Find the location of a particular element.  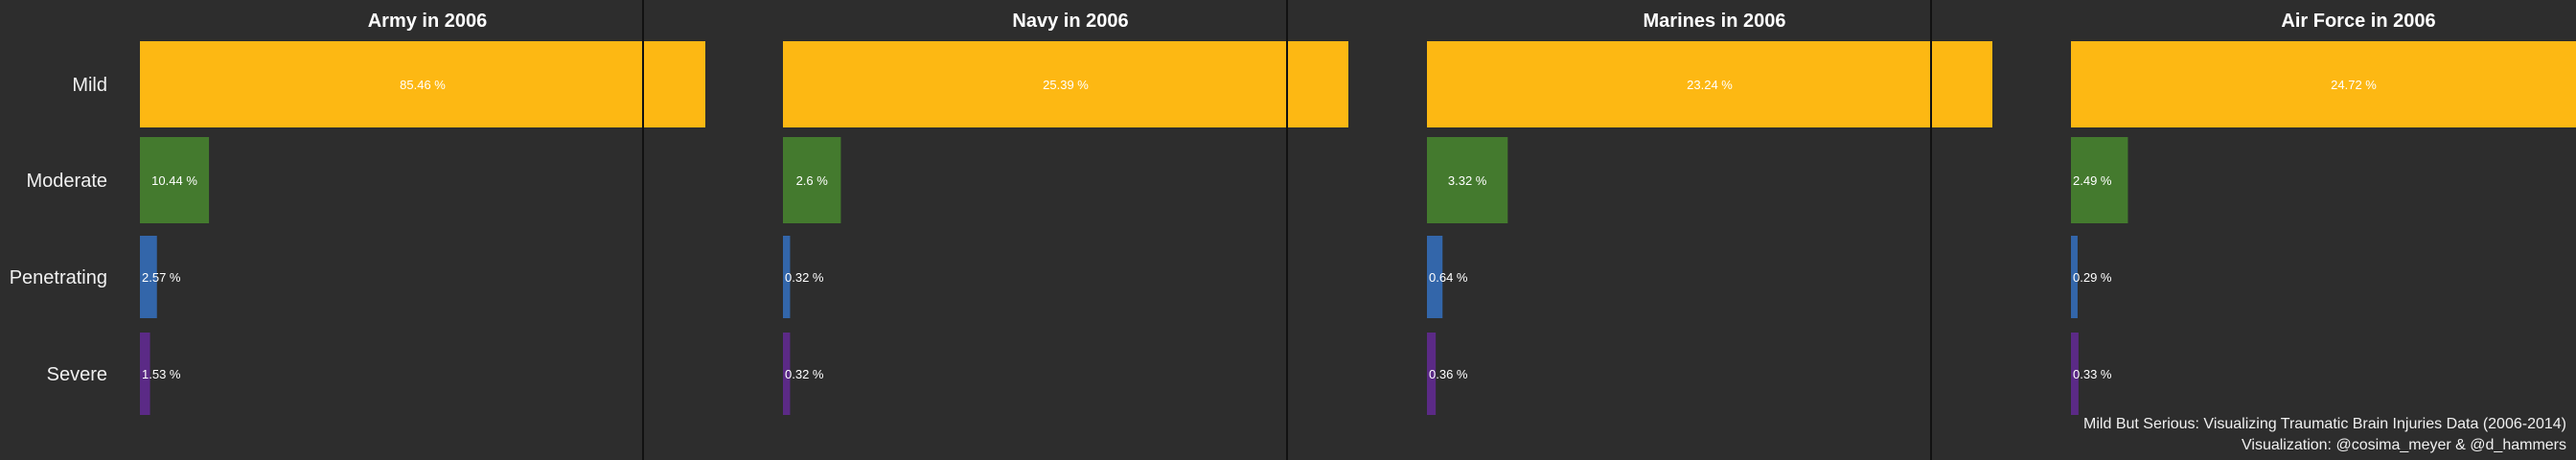

data-label: 0.36 % is located at coordinates (1448, 374).